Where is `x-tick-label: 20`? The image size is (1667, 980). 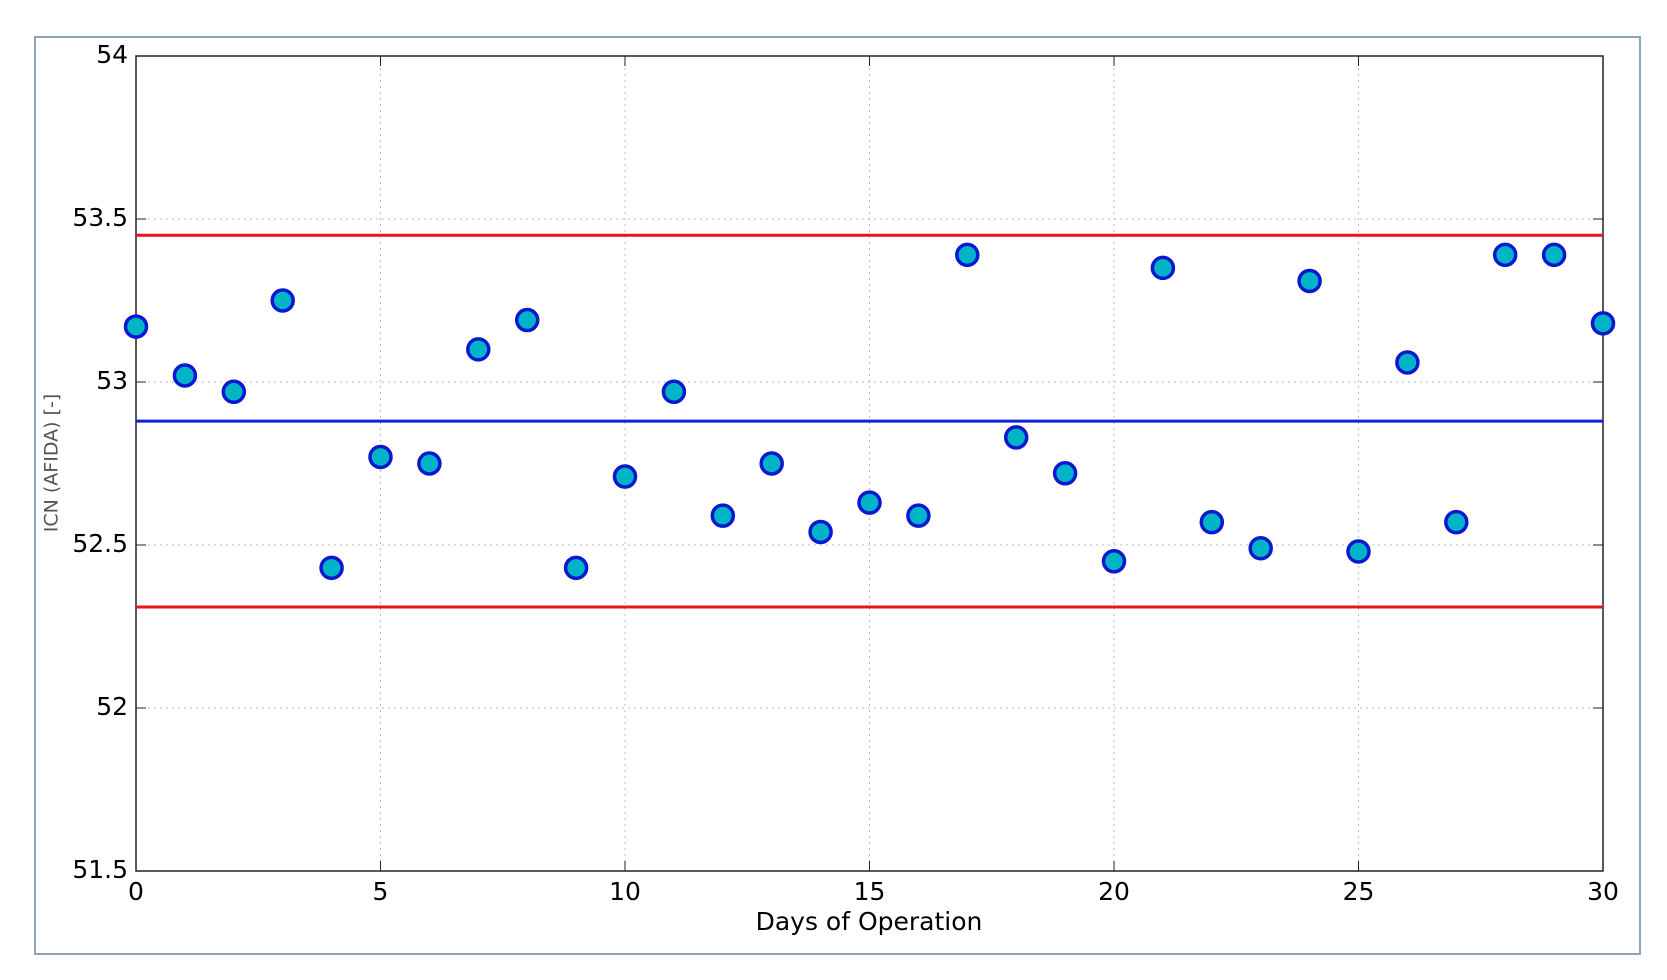
x-tick-label: 20 is located at coordinates (1114, 891).